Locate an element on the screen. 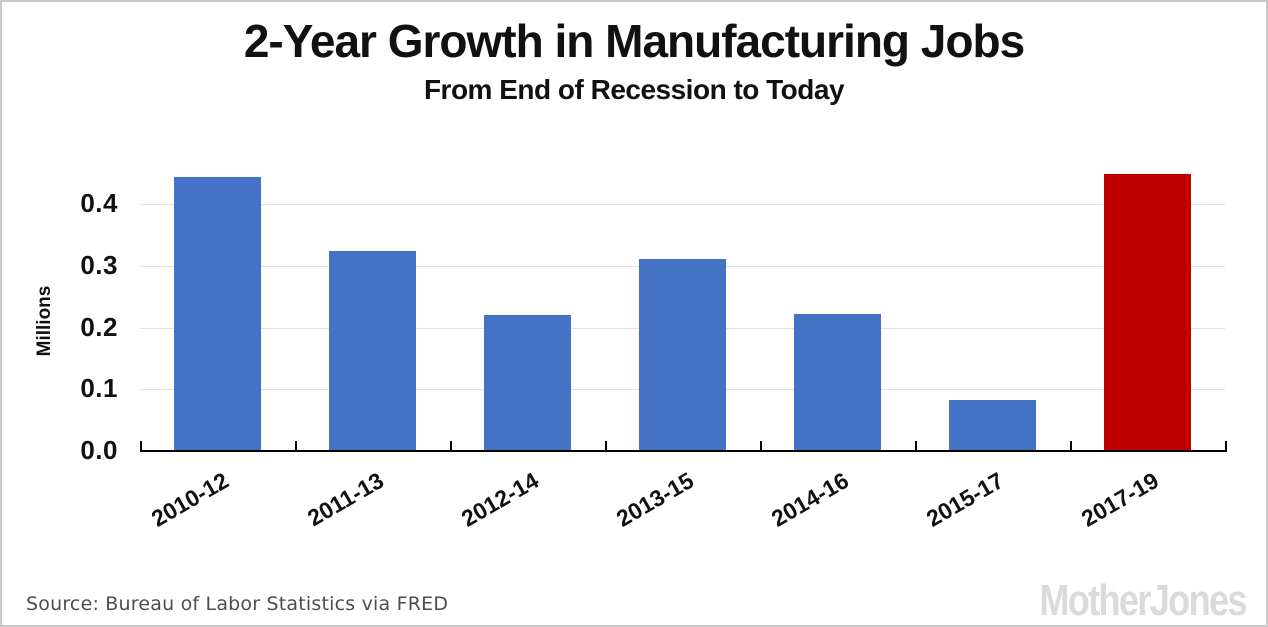 The width and height of the screenshot is (1268, 627). y-tick-label: 0.1 is located at coordinates (99, 388).